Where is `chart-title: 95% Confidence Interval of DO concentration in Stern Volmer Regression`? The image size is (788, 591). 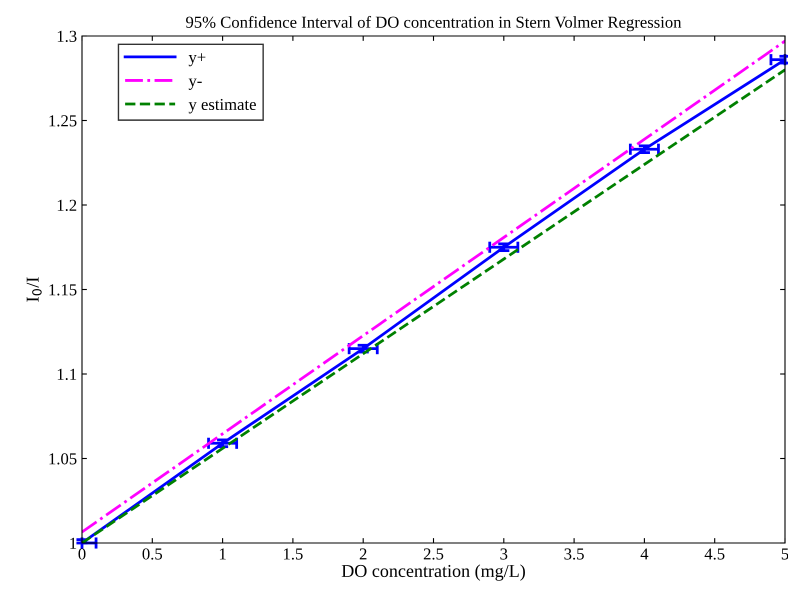
chart-title: 95% Confidence Interval of DO concentration in Stern Volmer Regression is located at coordinates (434, 24).